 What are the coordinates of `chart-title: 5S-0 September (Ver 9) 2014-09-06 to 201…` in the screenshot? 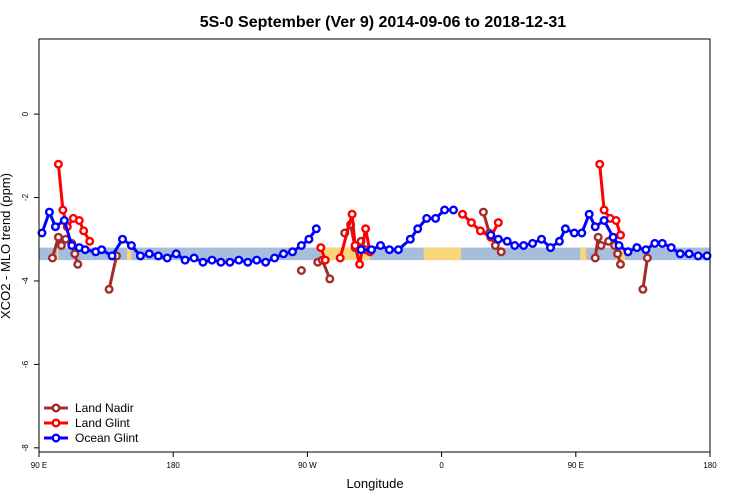 It's located at (383, 22).